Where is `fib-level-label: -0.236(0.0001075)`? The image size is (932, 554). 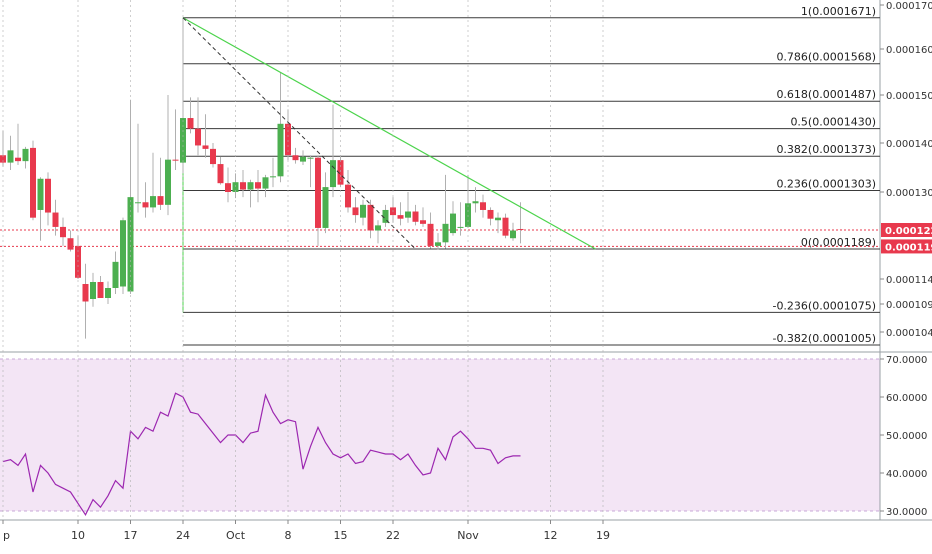 fib-level-label: -0.236(0.0001075) is located at coordinates (824, 305).